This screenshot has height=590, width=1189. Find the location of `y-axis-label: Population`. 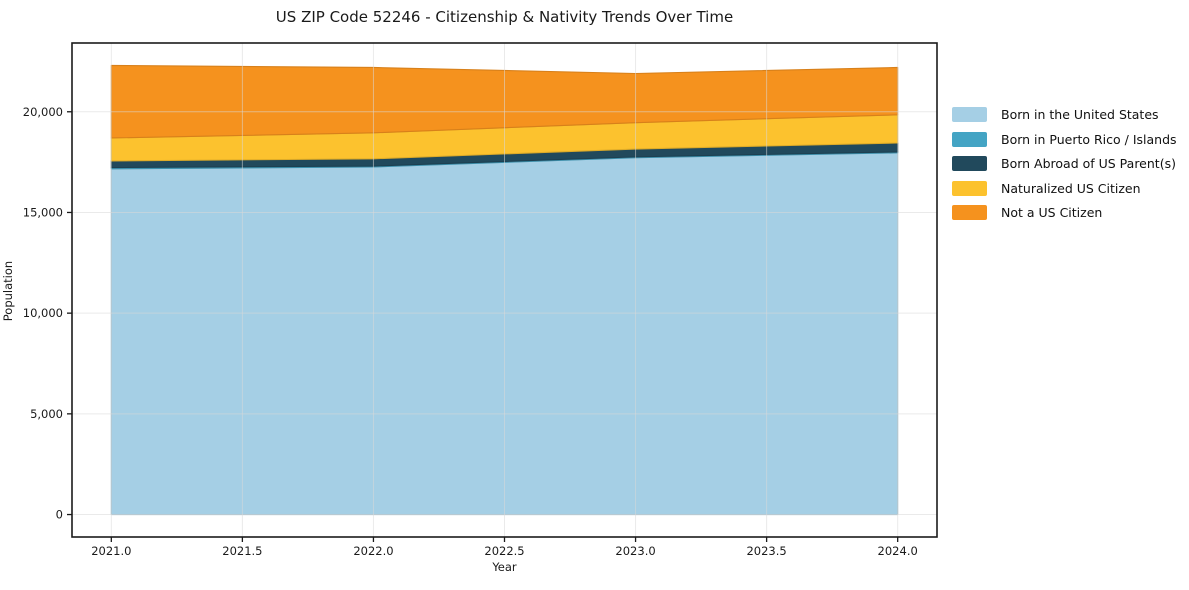

y-axis-label: Population is located at coordinates (8, 291).